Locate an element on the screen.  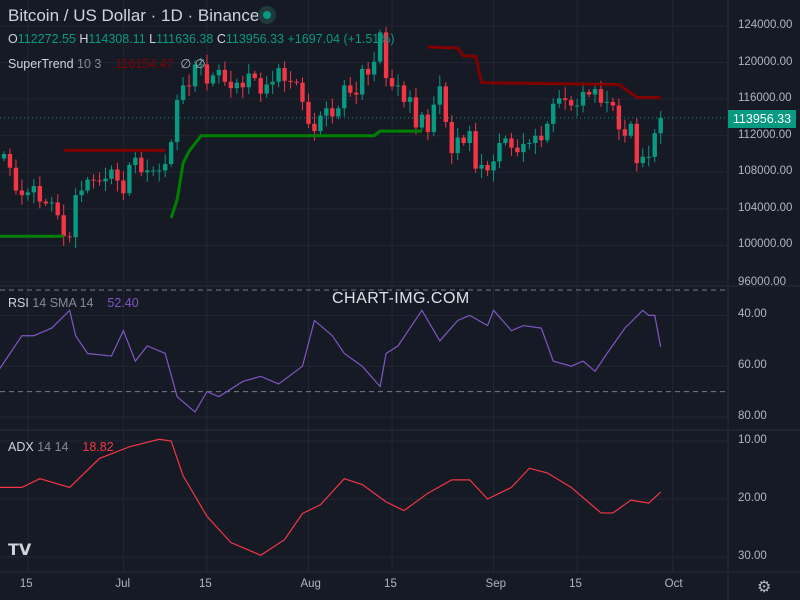
rsi-tick-label: 60.00 is located at coordinates (752, 365).